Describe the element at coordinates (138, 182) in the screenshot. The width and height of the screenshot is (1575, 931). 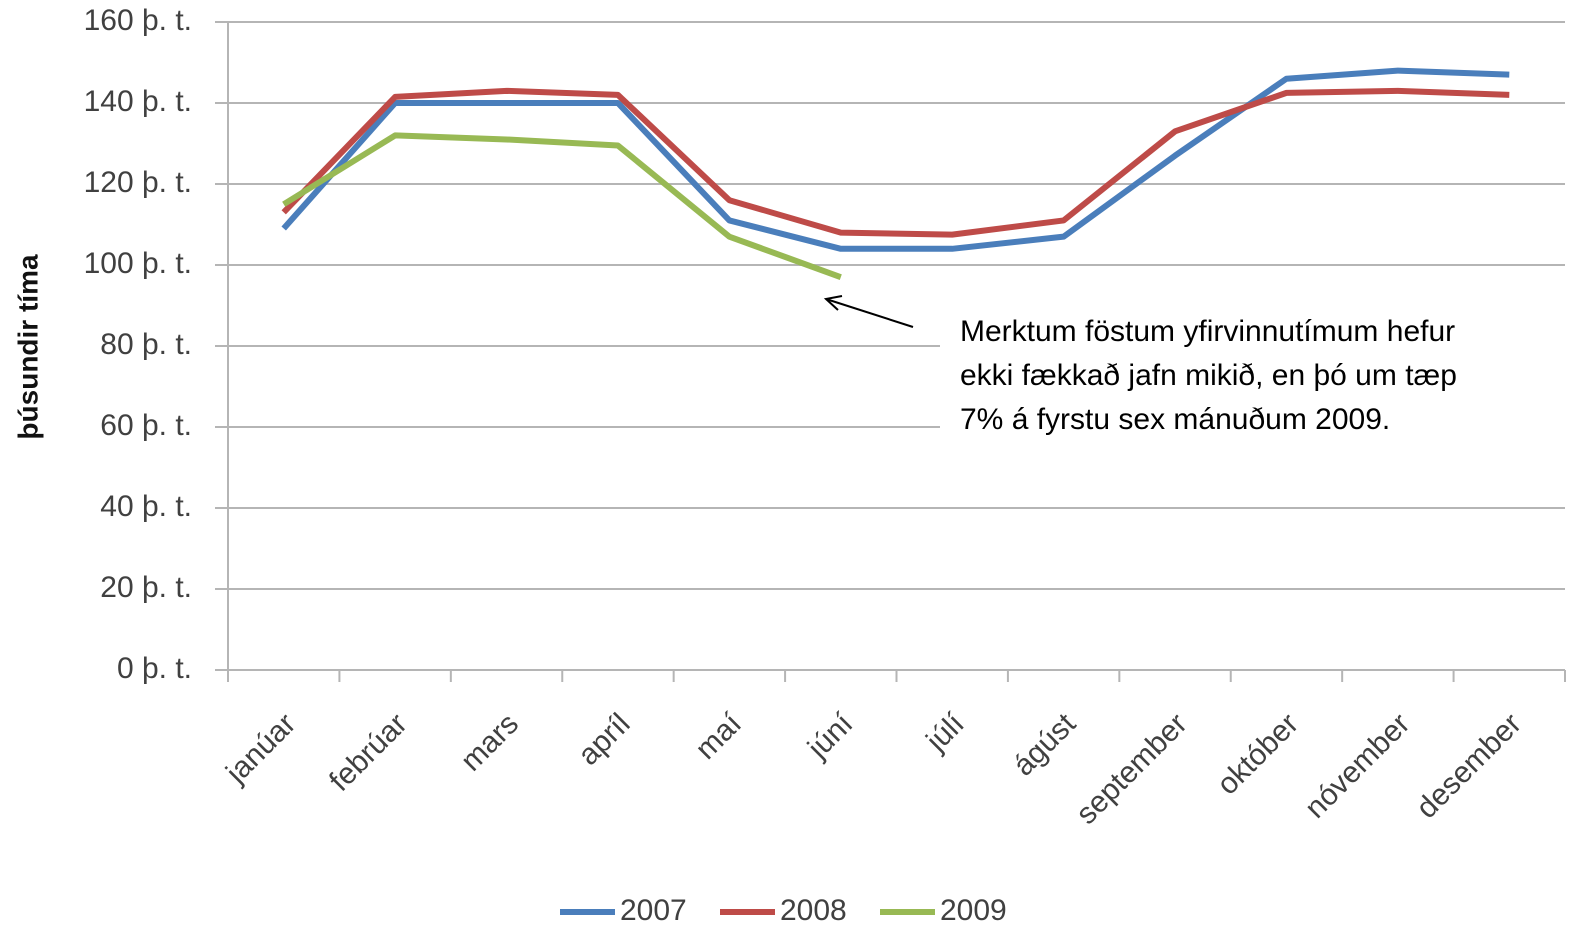
I see `y-tick-label: 120 þ. t.` at that location.